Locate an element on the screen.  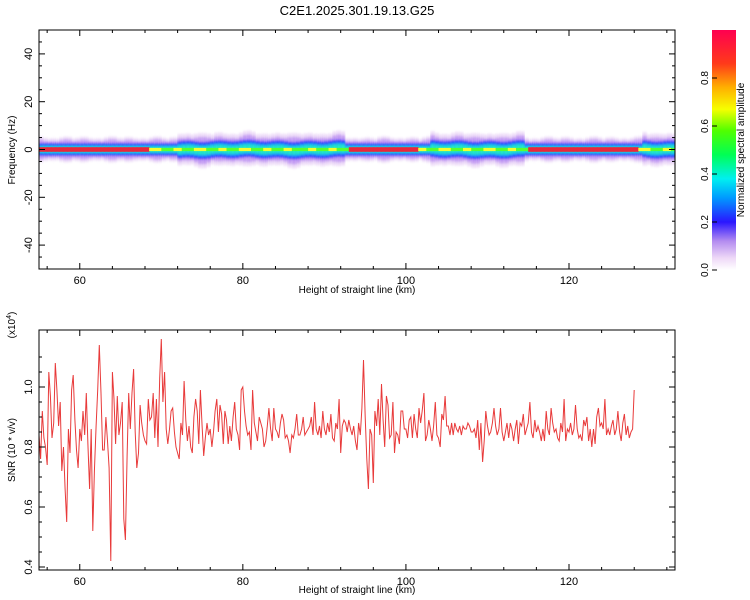
spectrogram-y-axis-label: Frequency (Hz) is located at coordinates (12, 150).